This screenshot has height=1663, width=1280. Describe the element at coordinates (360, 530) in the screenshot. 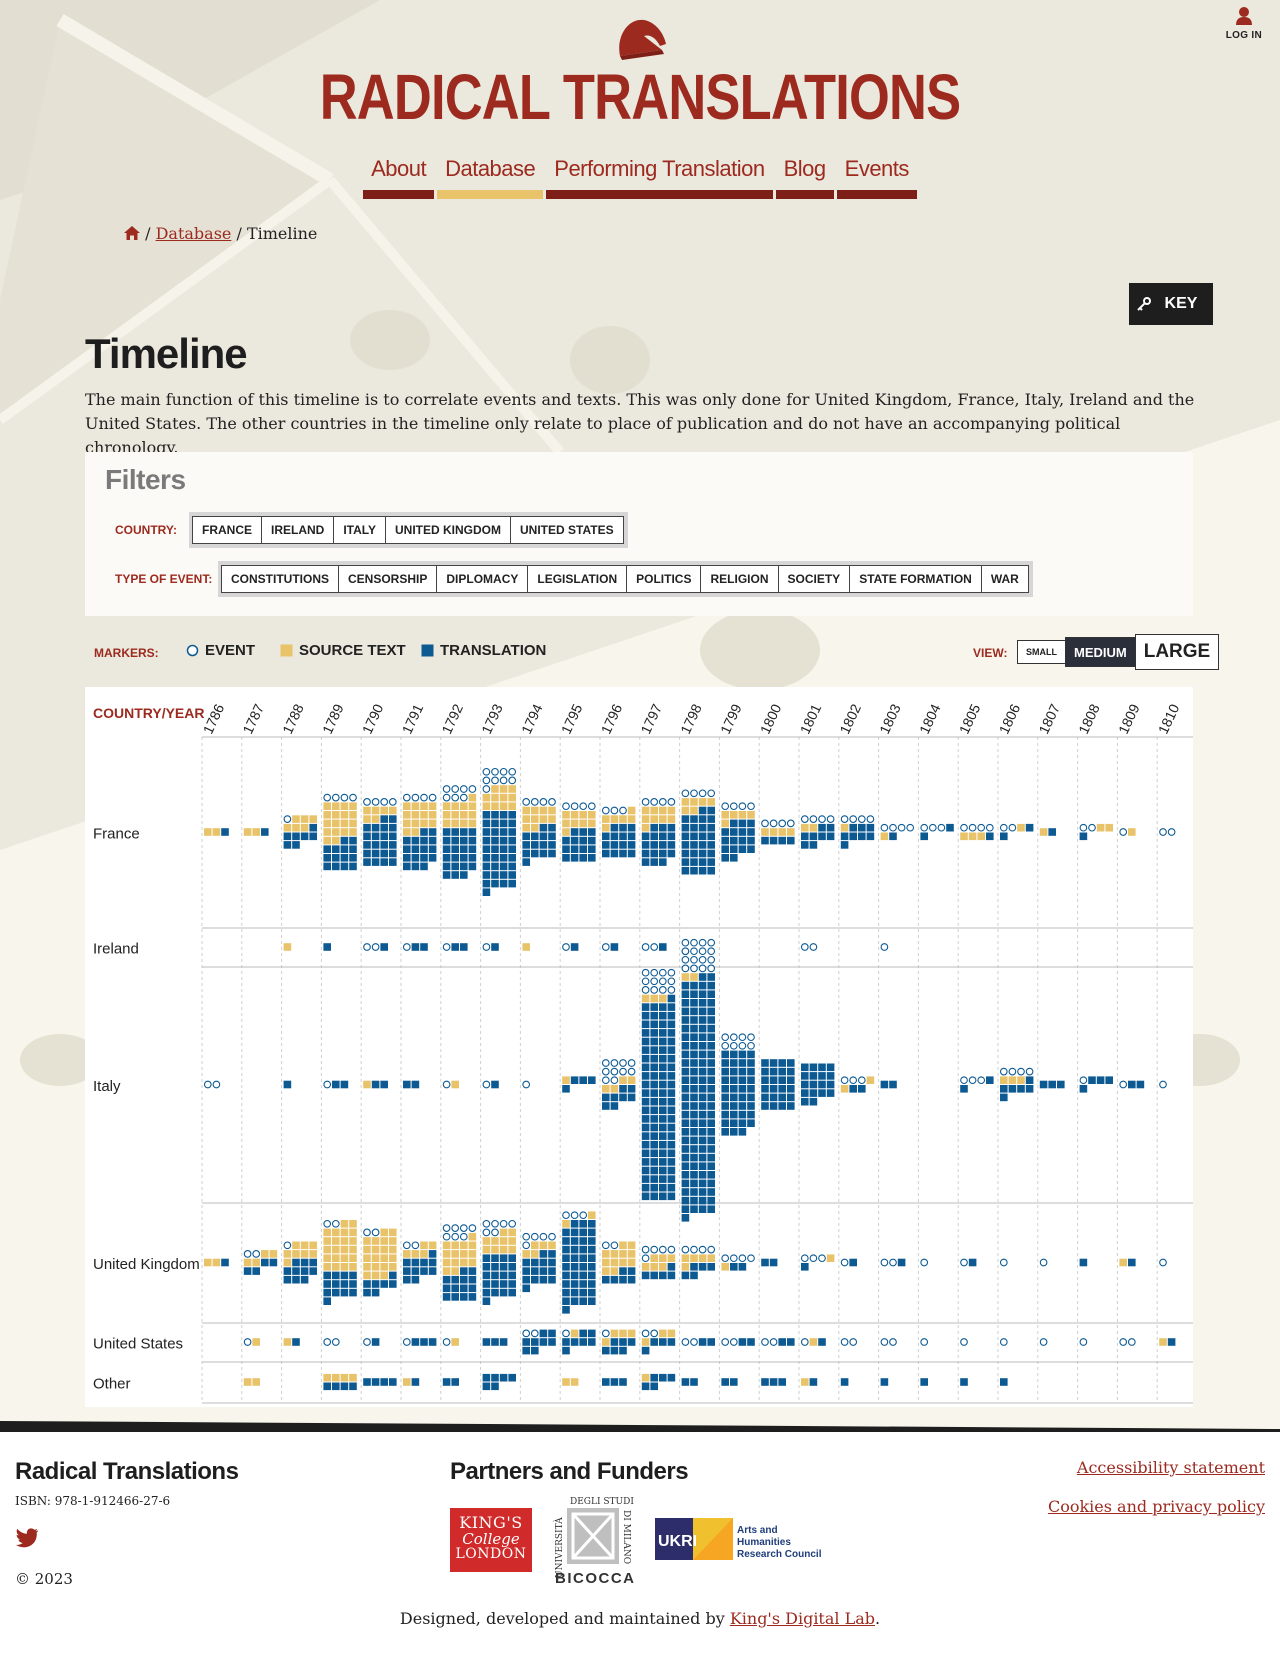

I see `filter-country-italy: ITALY` at that location.